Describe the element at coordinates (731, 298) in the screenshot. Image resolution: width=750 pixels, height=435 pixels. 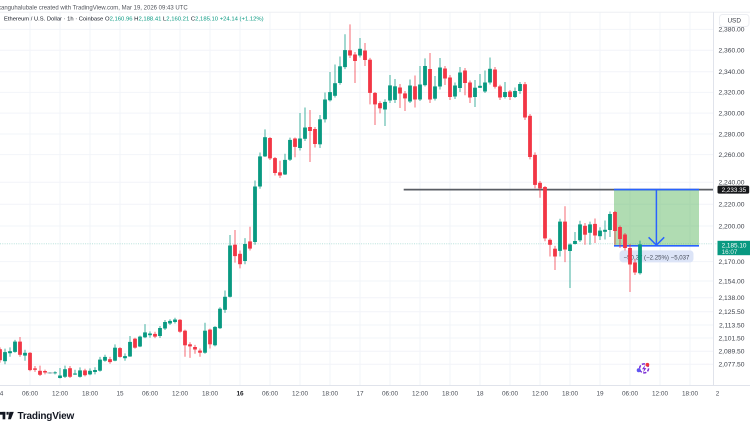
I see `svg-text: 2,138.00` at that location.